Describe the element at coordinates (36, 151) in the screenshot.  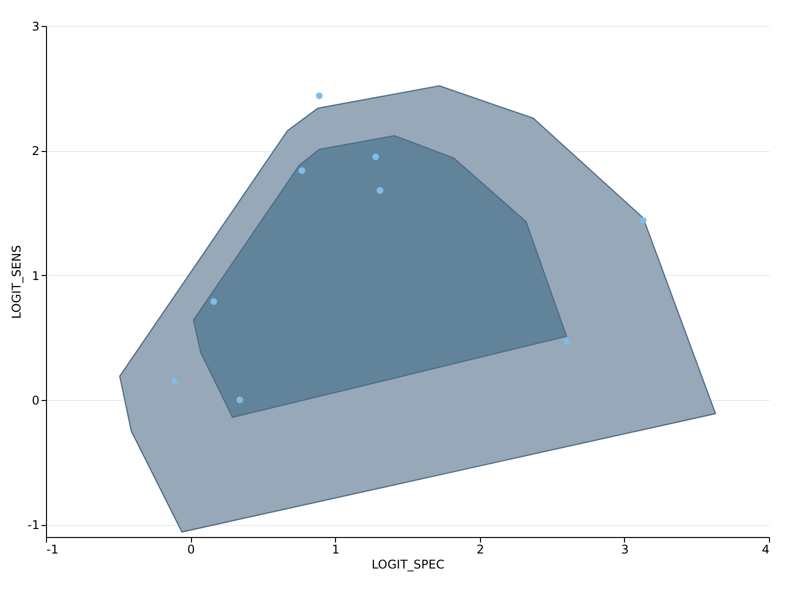
I see `y-tick-label: 2` at that location.